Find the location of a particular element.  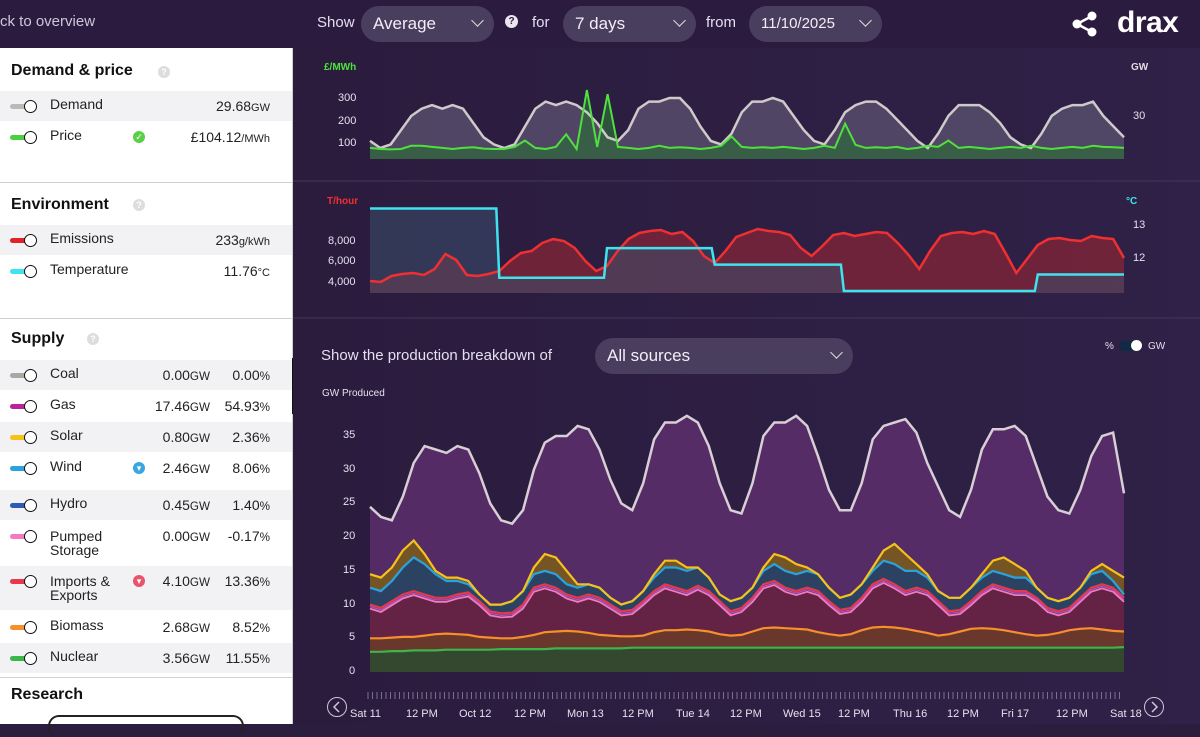

environment-title: Environment is located at coordinates (60, 204).